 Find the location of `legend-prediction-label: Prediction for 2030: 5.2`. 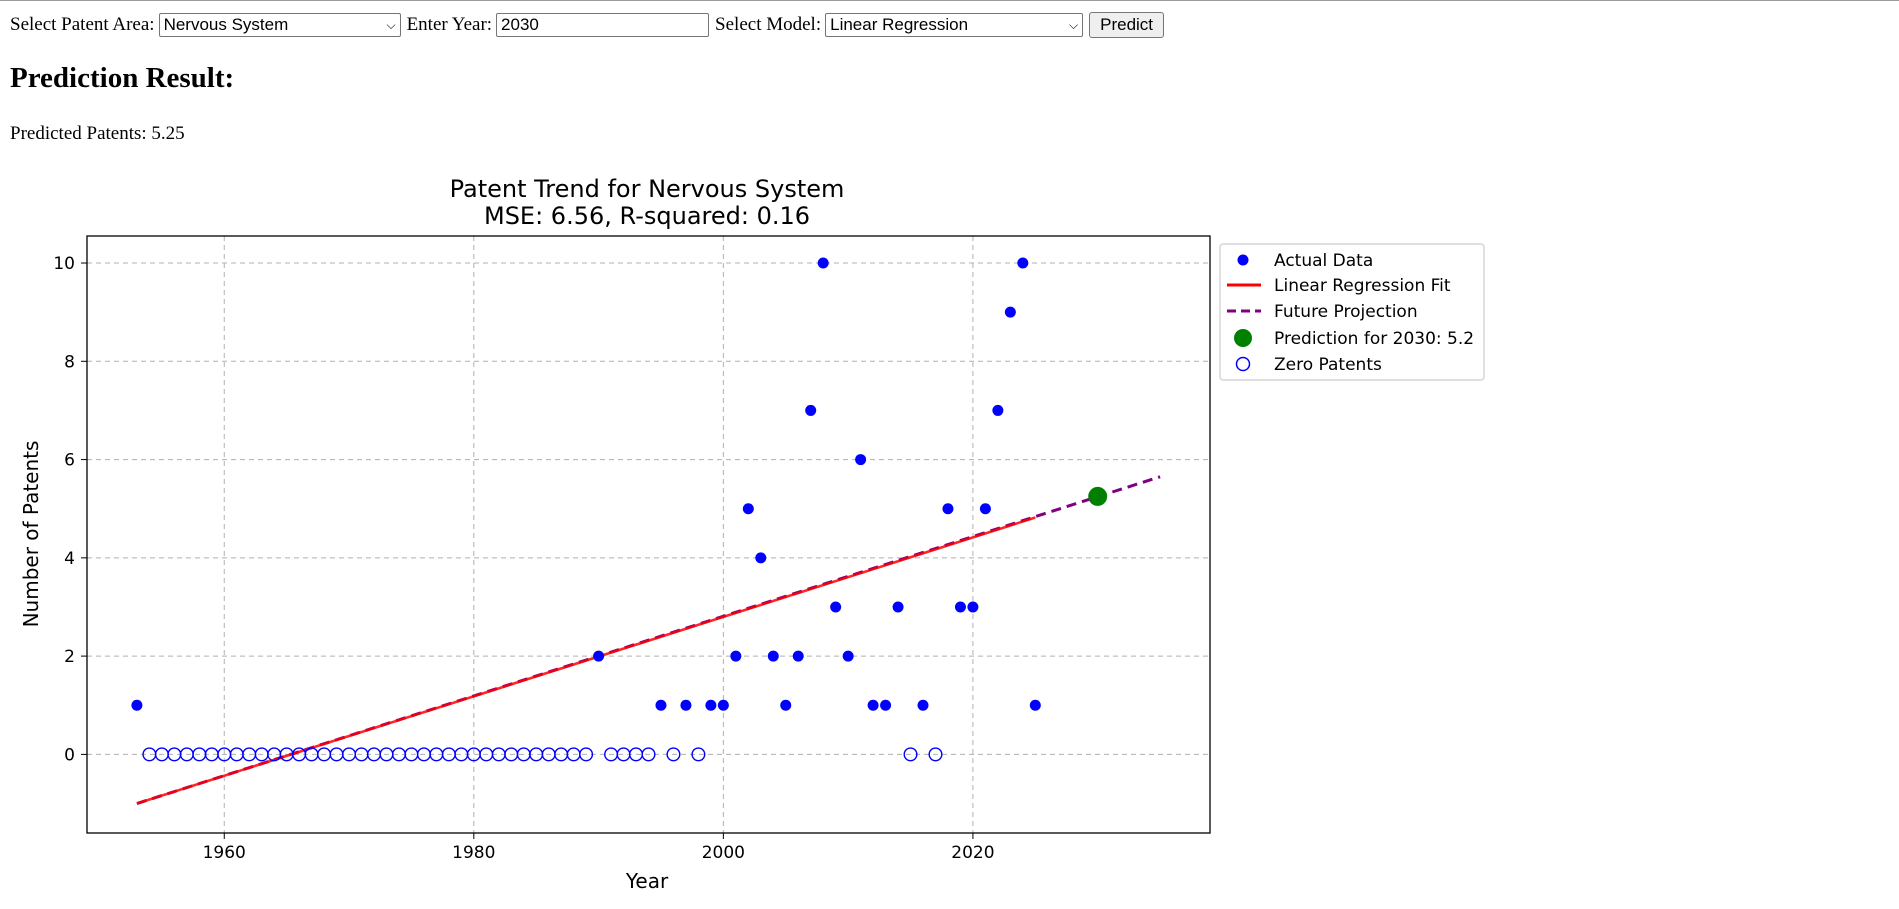

legend-prediction-label: Prediction for 2030: 5.2 is located at coordinates (1374, 339).